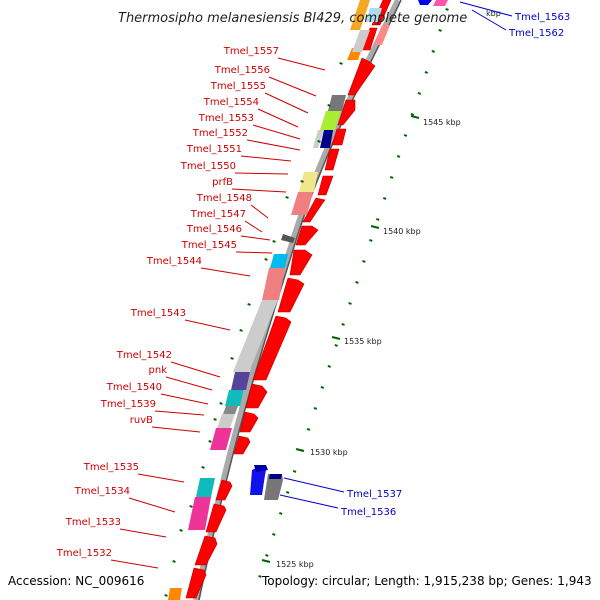 Image resolution: width=600 pixels, height=600 pixels. I want to click on gene-label-prfb: prfB, so click(222, 182).